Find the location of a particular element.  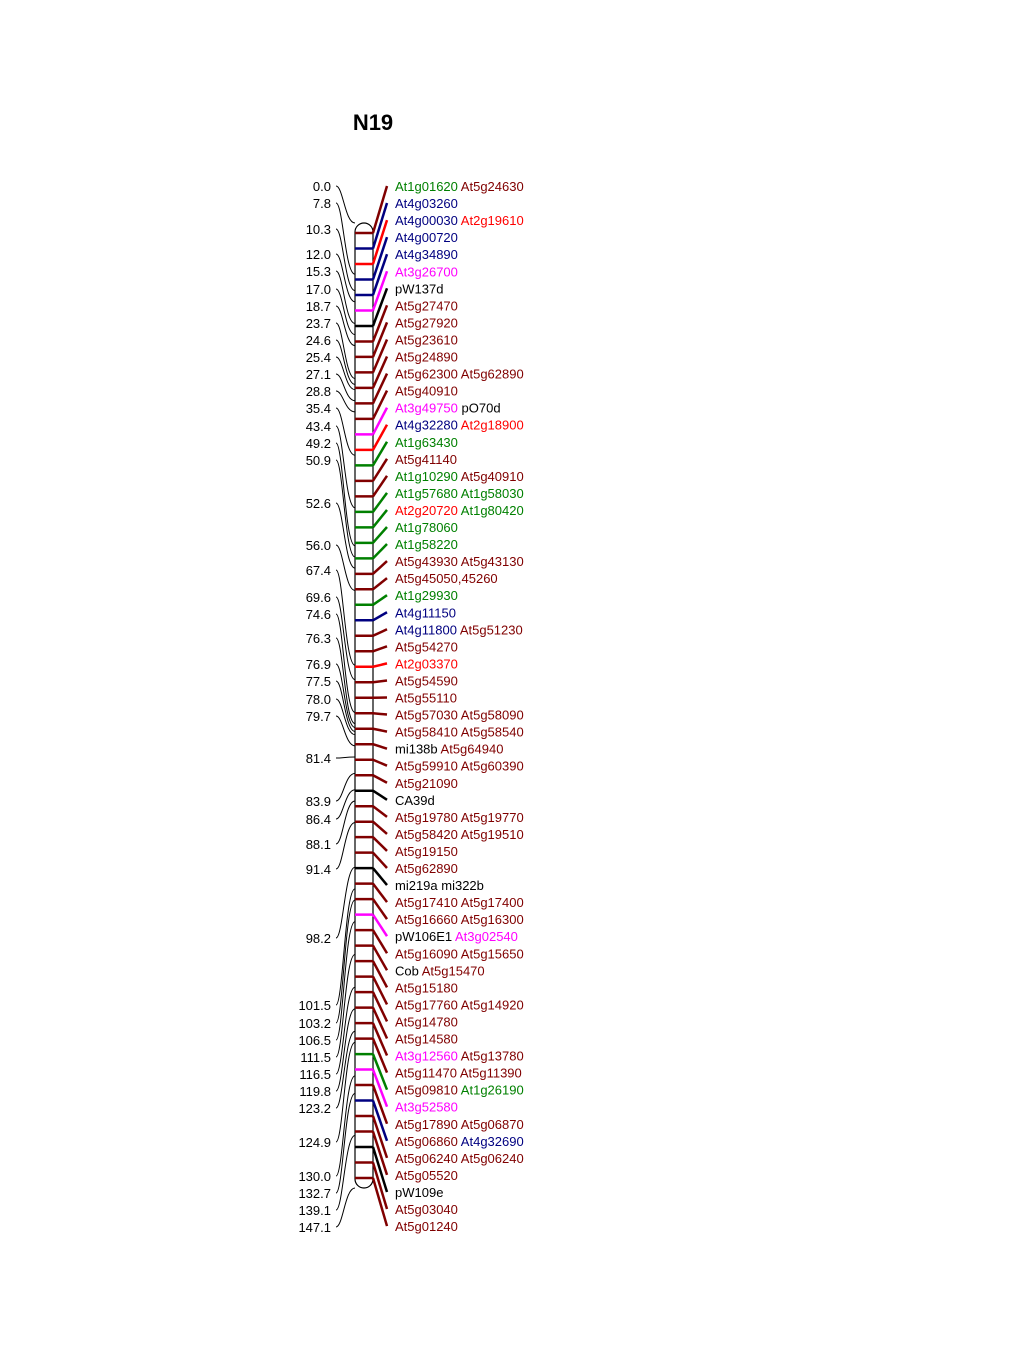

marker-name: At1g01620 is located at coordinates (426, 186).